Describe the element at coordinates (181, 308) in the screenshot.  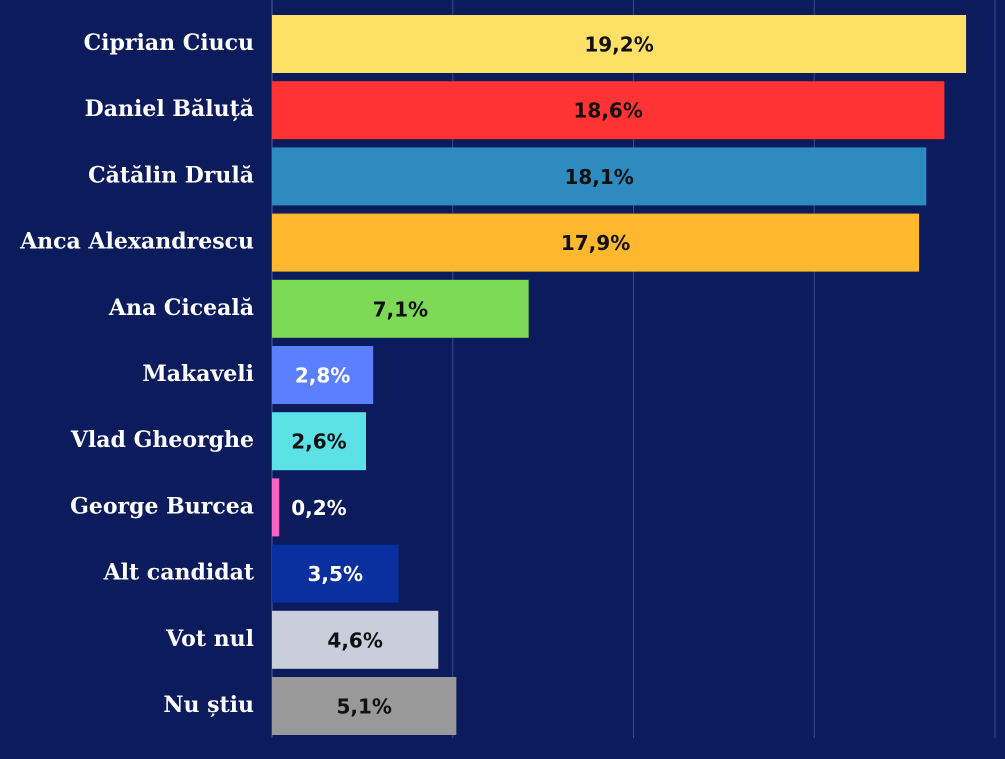
I see `category-label: Ana Ciceală` at that location.